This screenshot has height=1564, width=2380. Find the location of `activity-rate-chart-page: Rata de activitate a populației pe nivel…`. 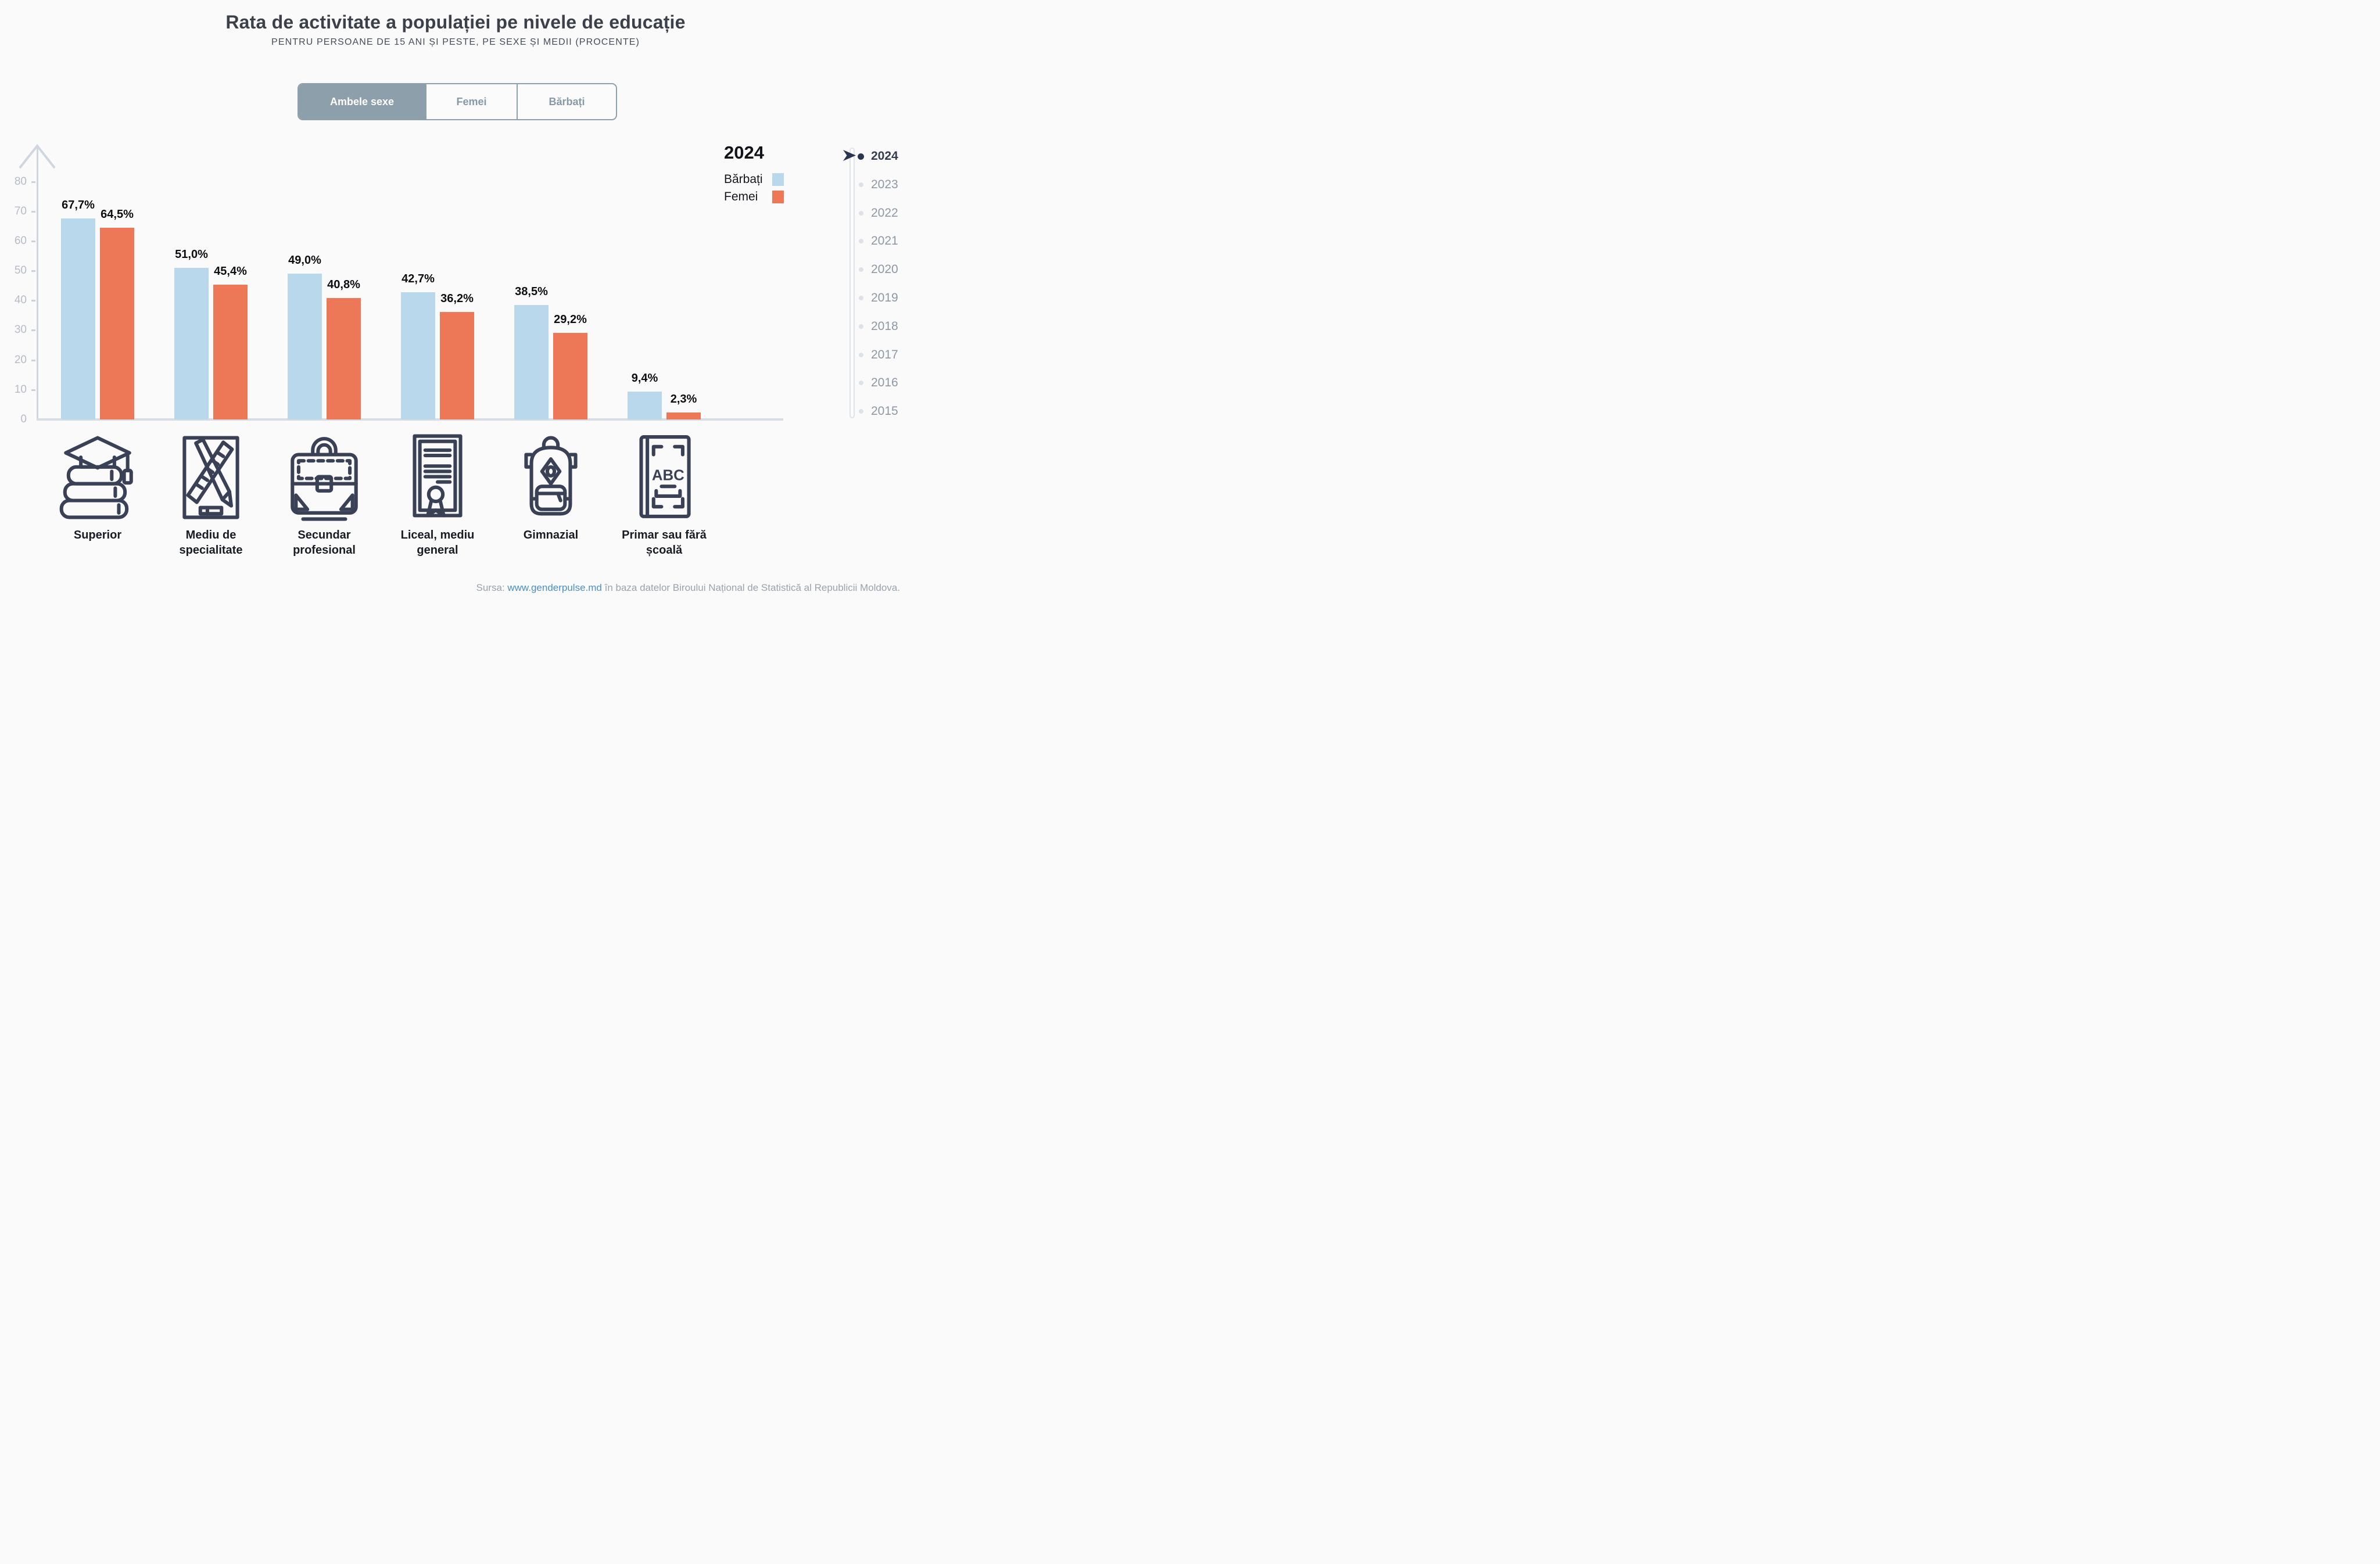

activity-rate-chart-page: Rata de activitate a populației pe nivel… is located at coordinates (456, 299).